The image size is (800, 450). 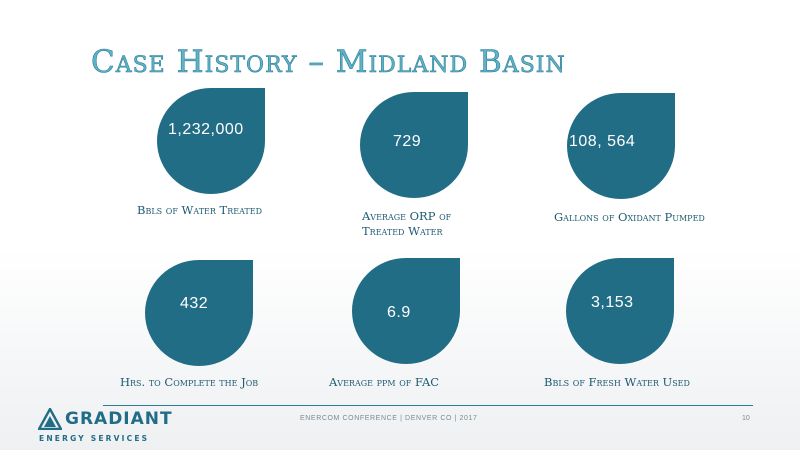 I want to click on metric-value-1: 1,232,000, so click(x=206, y=129).